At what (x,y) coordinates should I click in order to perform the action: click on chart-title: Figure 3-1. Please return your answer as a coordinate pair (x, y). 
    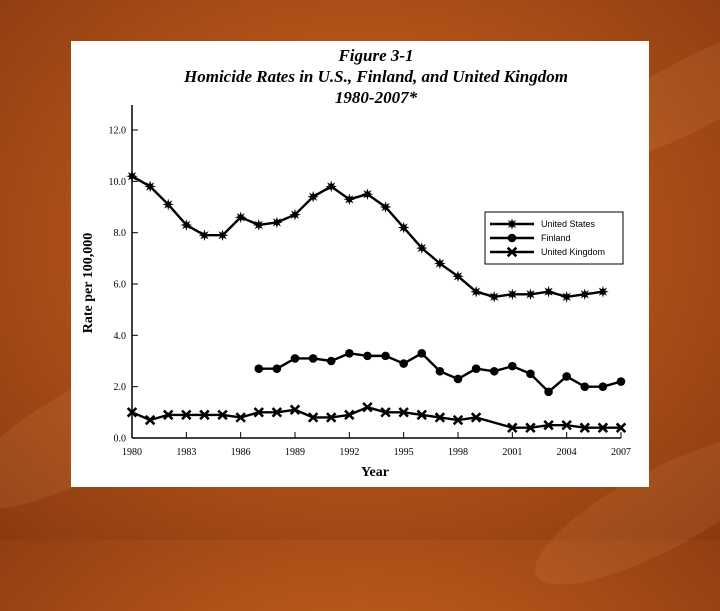
    Looking at the image, I should click on (375, 55).